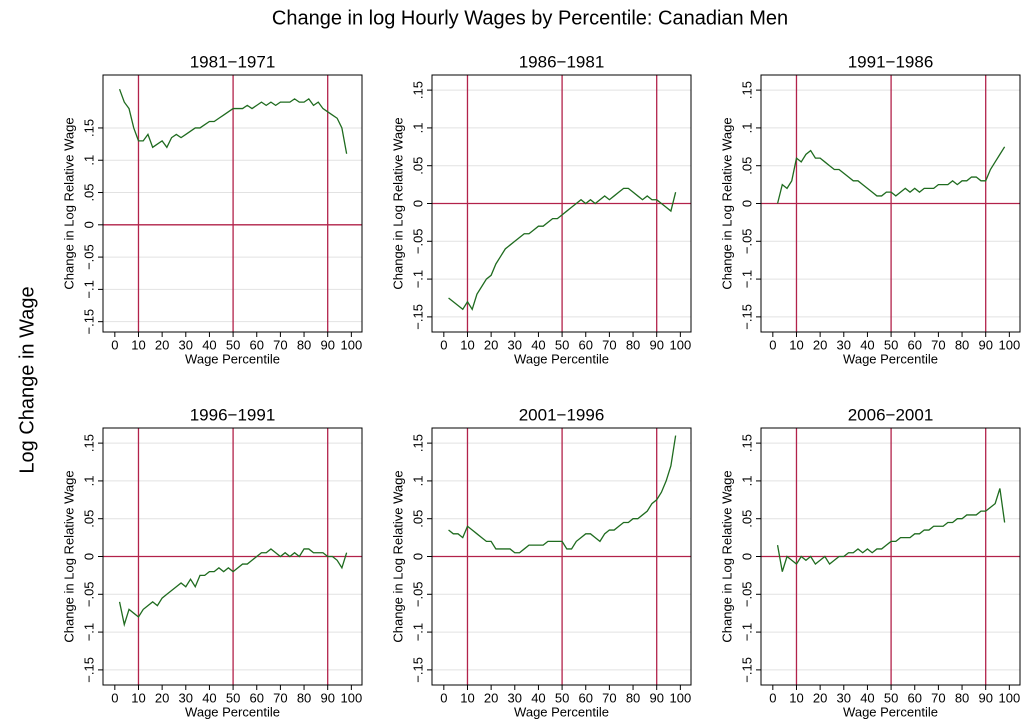 The image size is (1021, 721). What do you see at coordinates (562, 61) in the screenshot?
I see `panel-title: 1986−1981` at bounding box center [562, 61].